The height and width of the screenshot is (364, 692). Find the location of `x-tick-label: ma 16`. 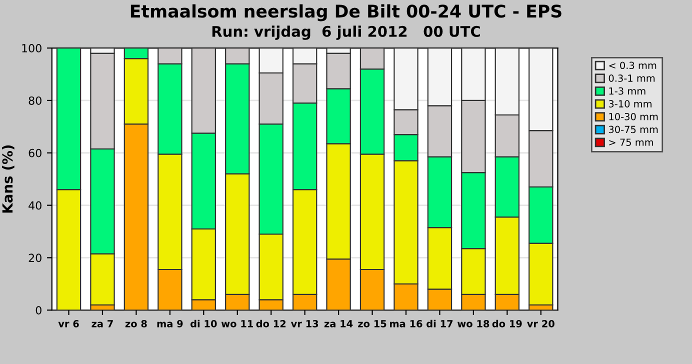

x-tick-label: ma 16 is located at coordinates (406, 324).